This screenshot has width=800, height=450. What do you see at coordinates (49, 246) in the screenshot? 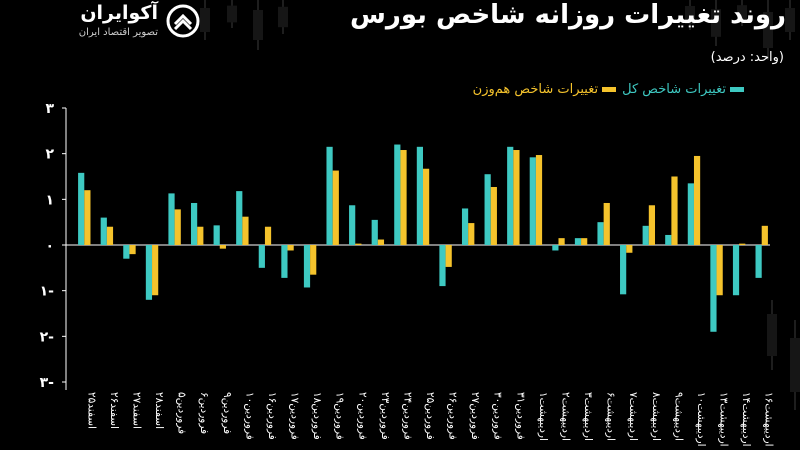
I see `y-tick-label: ۰` at bounding box center [49, 246].